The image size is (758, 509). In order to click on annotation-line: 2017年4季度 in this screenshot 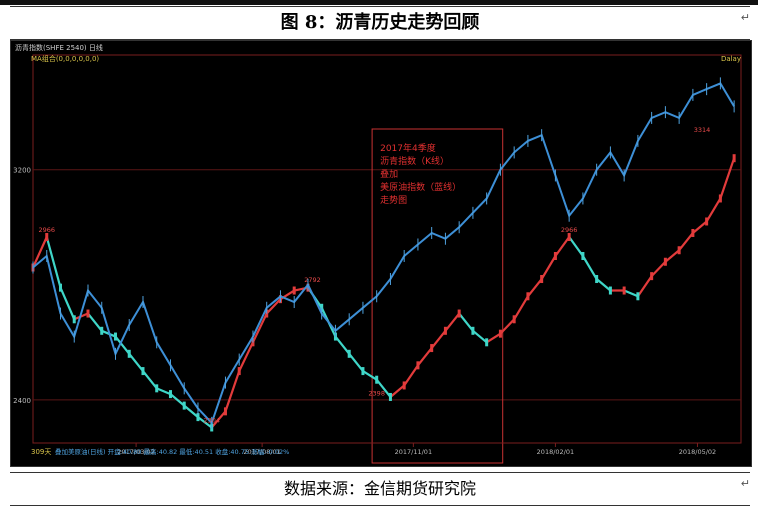, I will do `click(408, 148)`.